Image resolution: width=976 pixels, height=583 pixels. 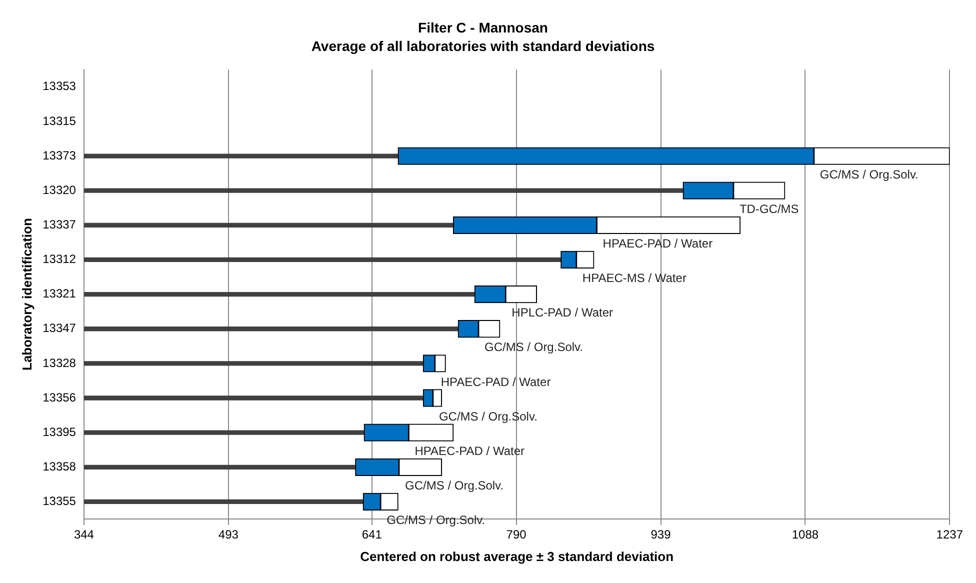 What do you see at coordinates (59, 397) in the screenshot?
I see `y-tick-label: 13356` at bounding box center [59, 397].